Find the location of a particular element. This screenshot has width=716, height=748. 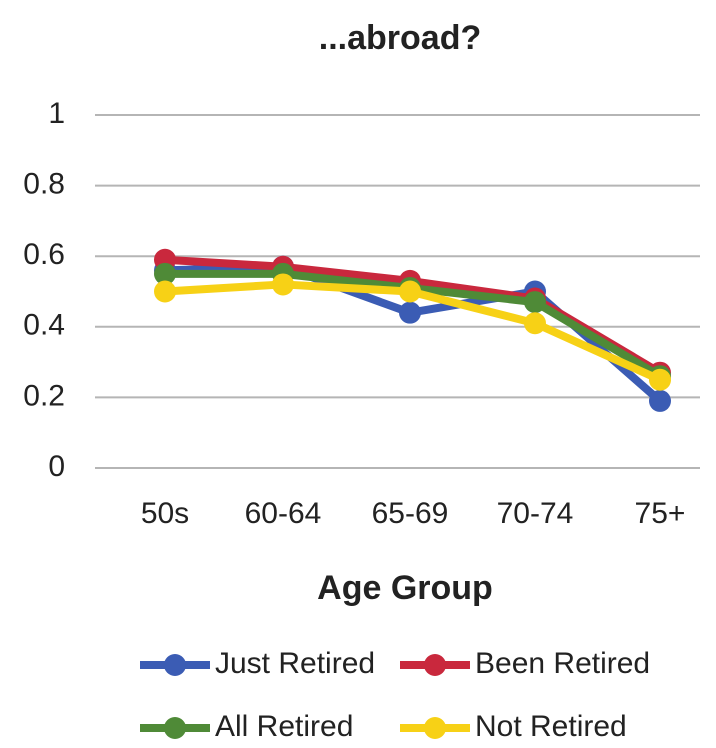

y-tick-label: 0.6 is located at coordinates (44, 254).